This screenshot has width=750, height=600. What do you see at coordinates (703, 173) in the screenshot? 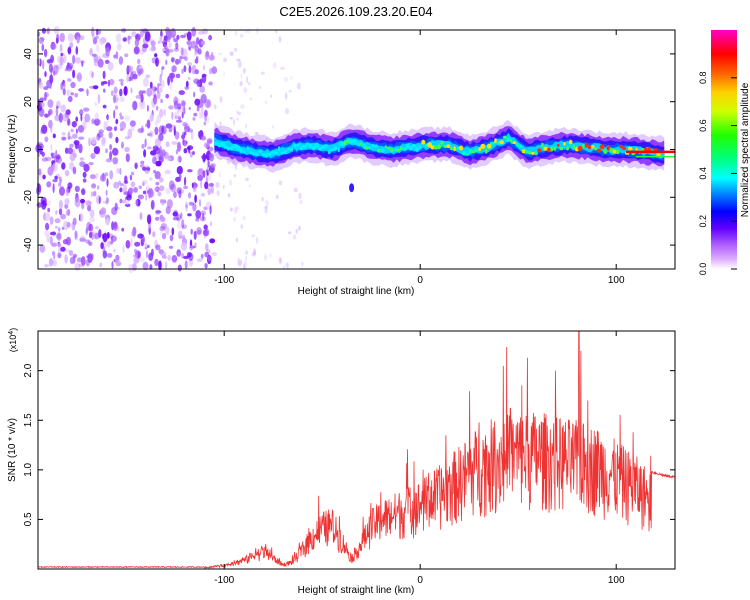
I see `colorbar-tick-label: 0.4` at bounding box center [703, 173].